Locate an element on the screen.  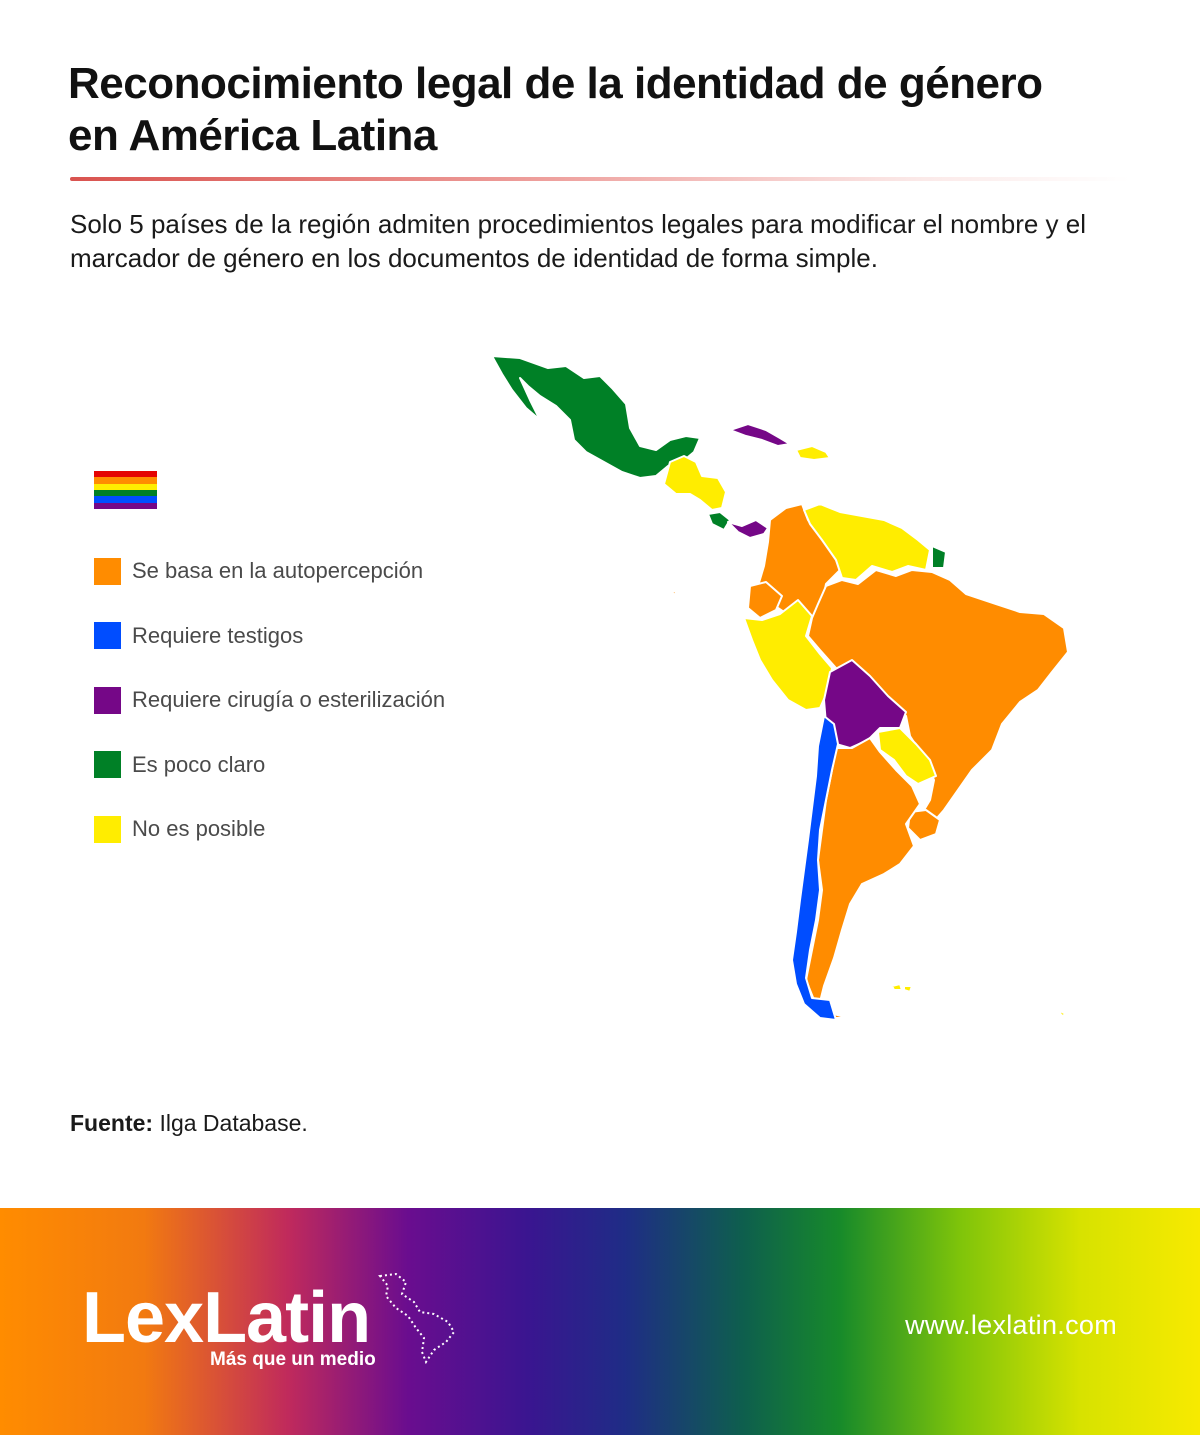
country-paraguay is located at coordinates (907, 756).